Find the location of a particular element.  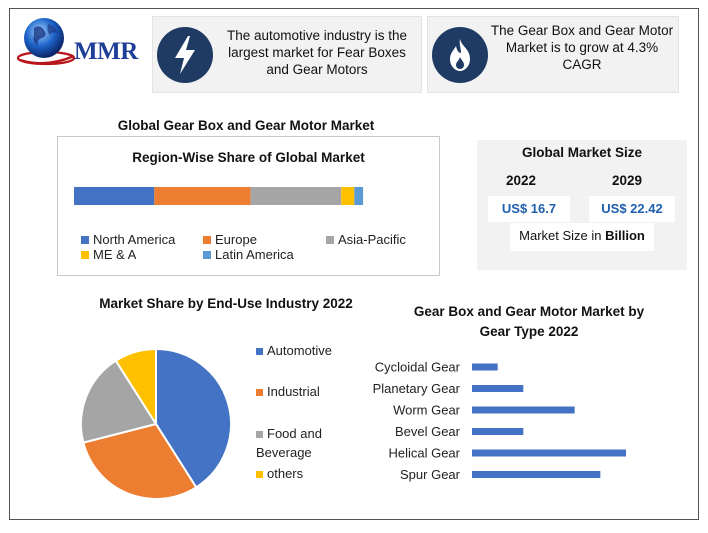

region-bar-segment-north-america is located at coordinates (114, 196).